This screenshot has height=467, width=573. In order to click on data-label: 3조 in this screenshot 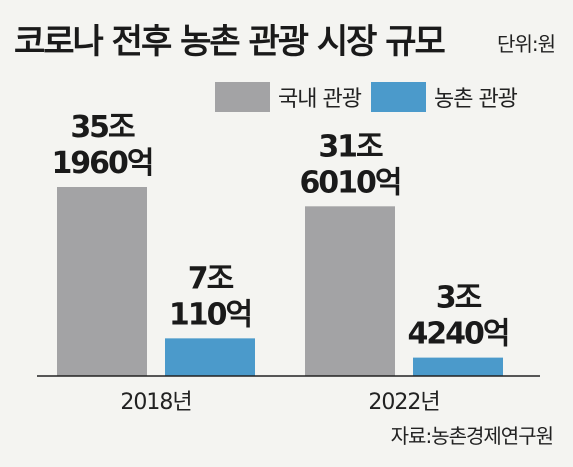, I will do `click(459, 298)`.